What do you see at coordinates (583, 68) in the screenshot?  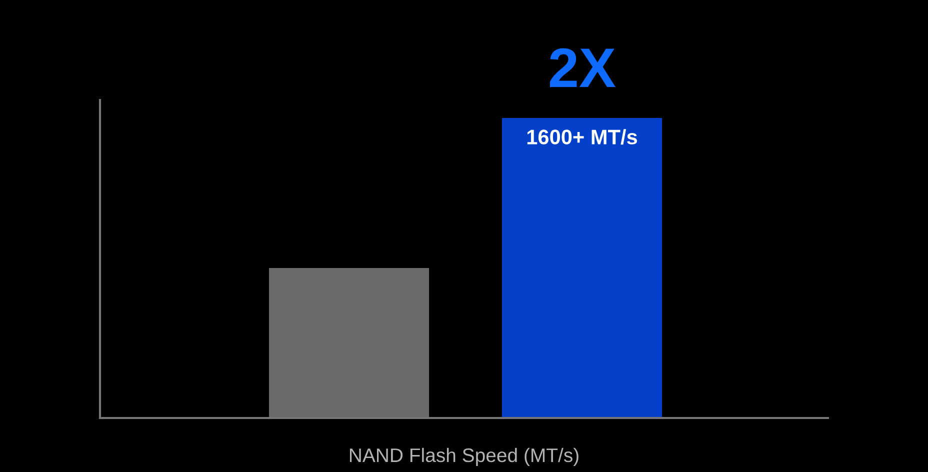 I see `text: 2X` at bounding box center [583, 68].